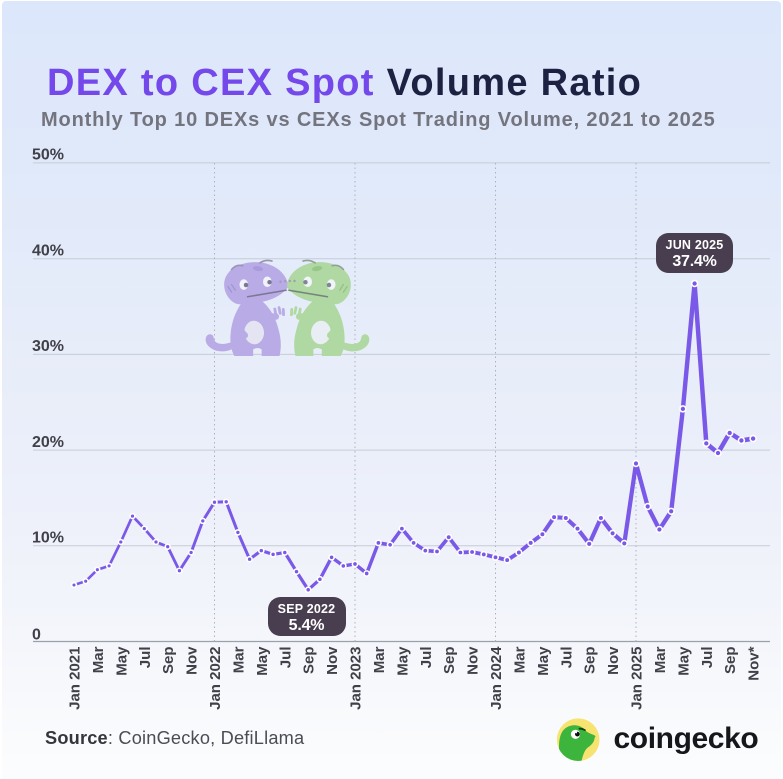 Image resolution: width=783 pixels, height=779 pixels. What do you see at coordinates (215, 678) in the screenshot?
I see `svg-text: Jan 2022` at bounding box center [215, 678].